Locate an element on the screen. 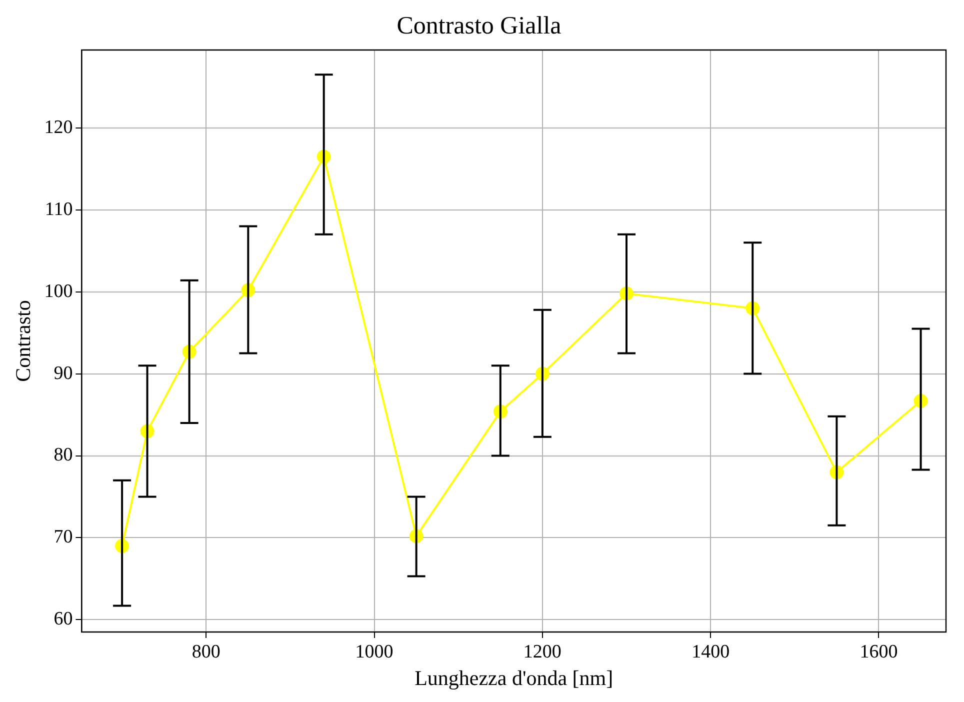 This screenshot has width=964, height=702. y-tick-label: 60 is located at coordinates (63, 619).